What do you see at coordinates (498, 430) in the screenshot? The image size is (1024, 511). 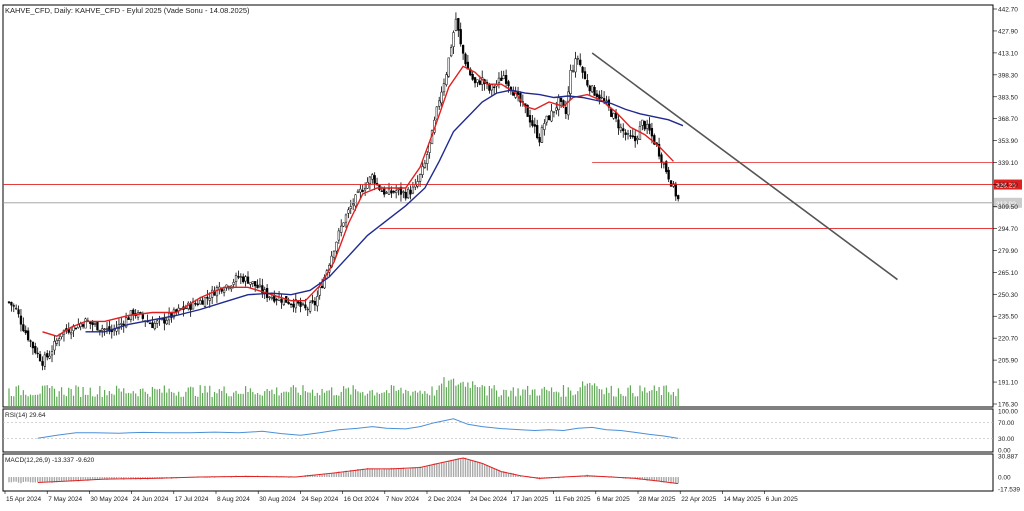 I see `rsi-panel-frame` at bounding box center [498, 430].